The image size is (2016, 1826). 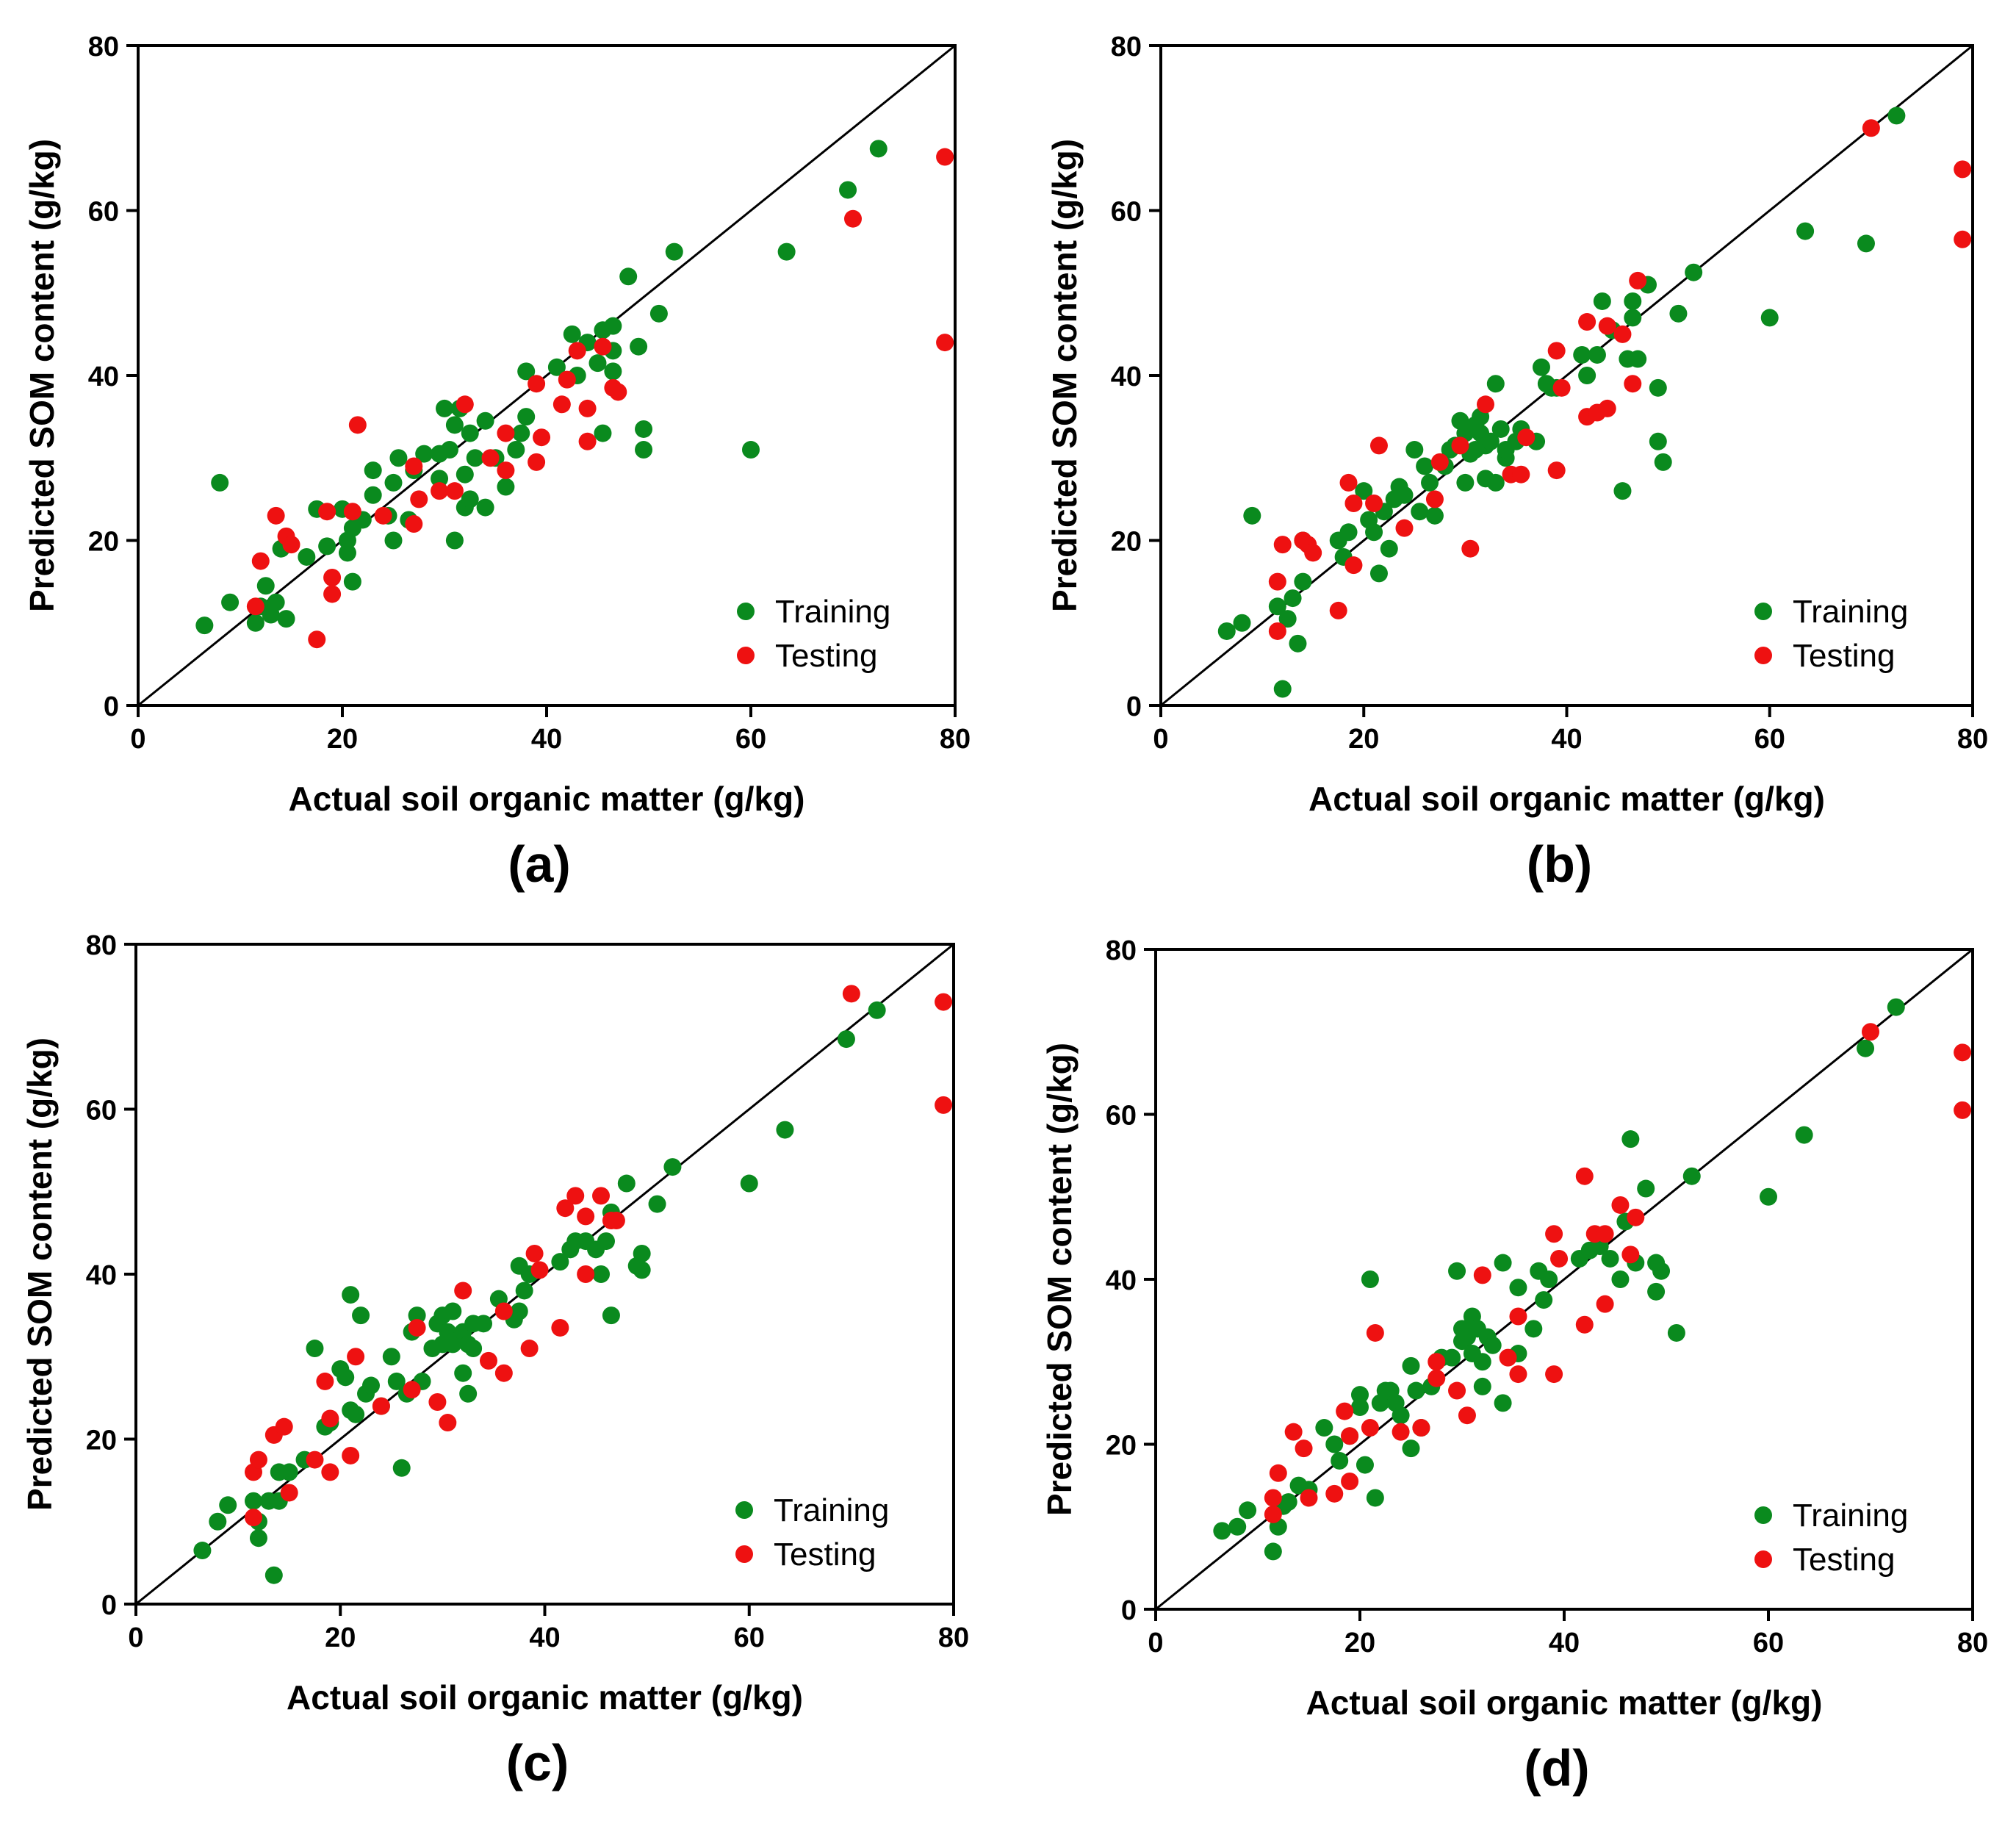 What do you see at coordinates (812, 1532) in the screenshot?
I see `legend: Training Testing` at bounding box center [812, 1532].